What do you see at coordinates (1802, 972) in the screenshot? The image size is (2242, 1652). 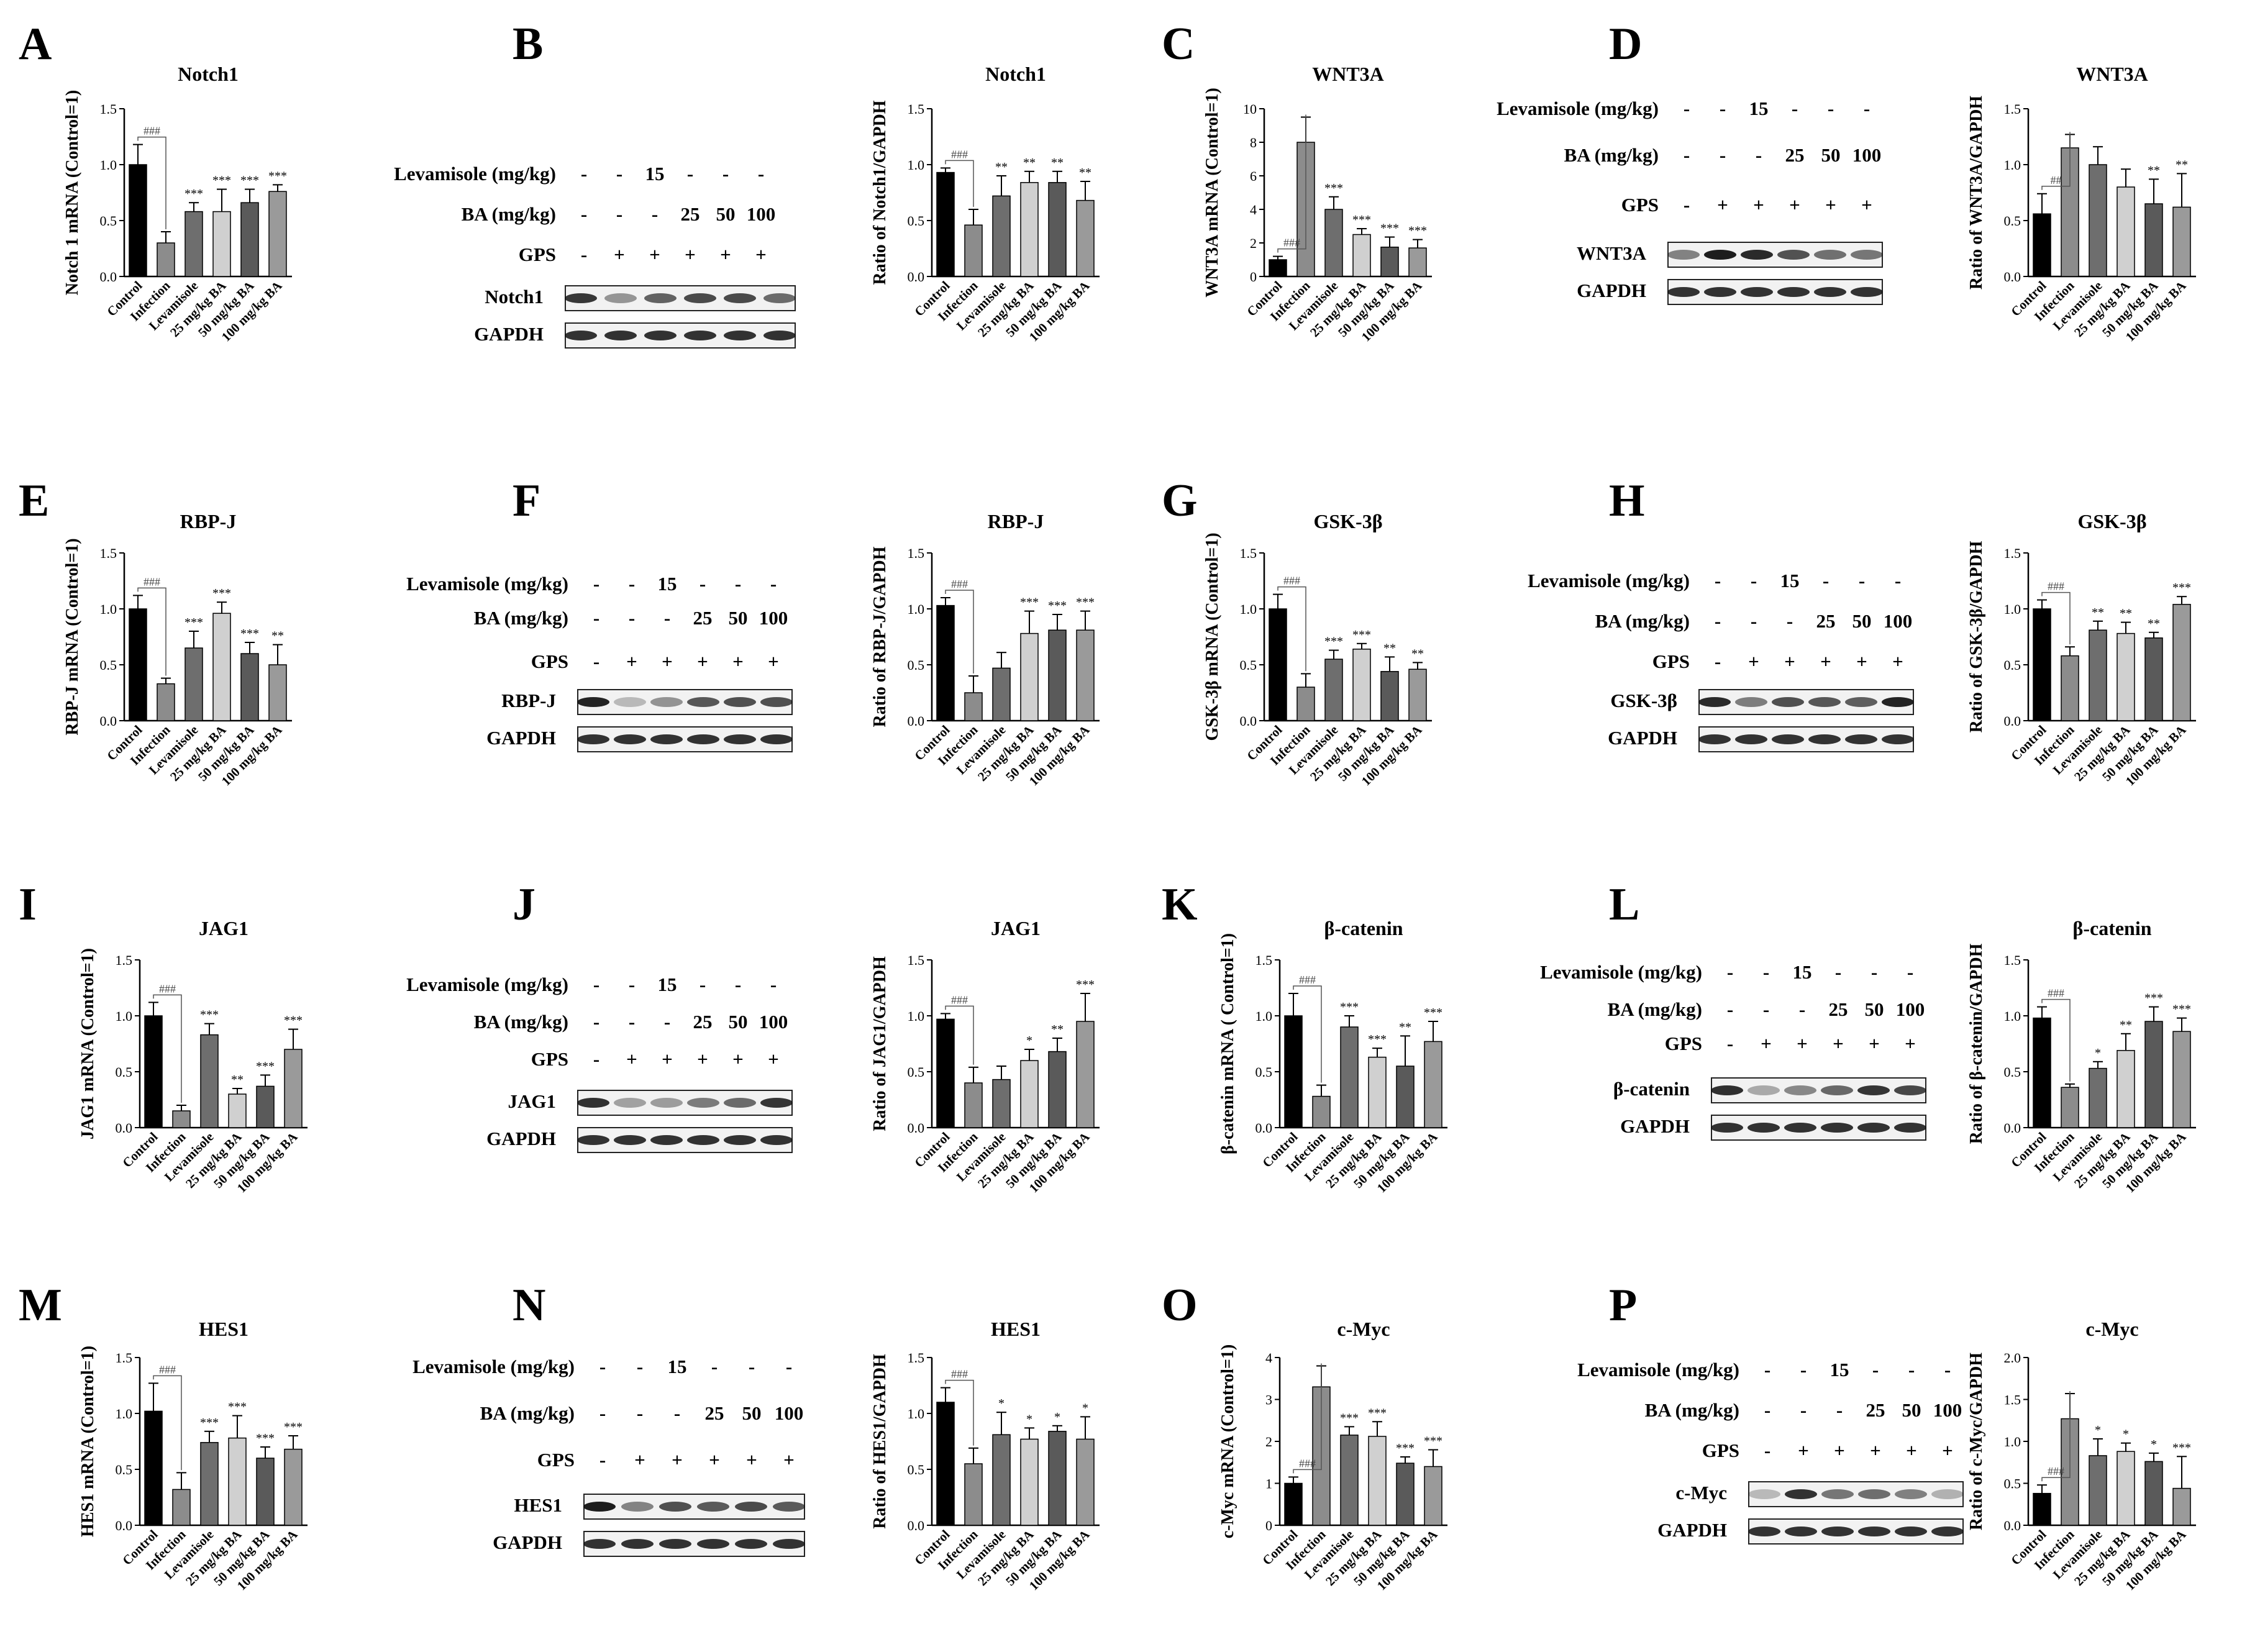 I see `condition-value: 15` at bounding box center [1802, 972].